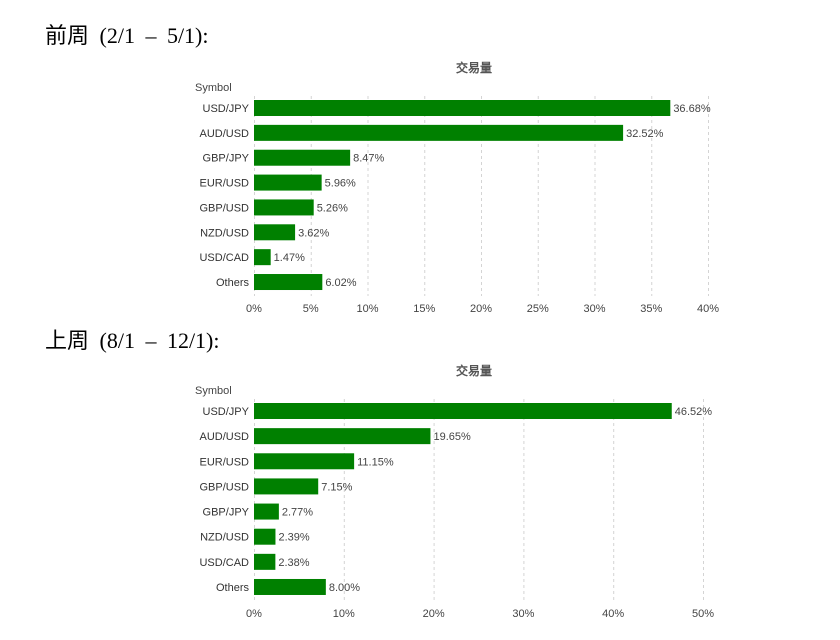 Image resolution: width=840 pixels, height=640 pixels. Describe the element at coordinates (332, 208) in the screenshot. I see `value-label-gbp-usd: 5.26%` at that location.